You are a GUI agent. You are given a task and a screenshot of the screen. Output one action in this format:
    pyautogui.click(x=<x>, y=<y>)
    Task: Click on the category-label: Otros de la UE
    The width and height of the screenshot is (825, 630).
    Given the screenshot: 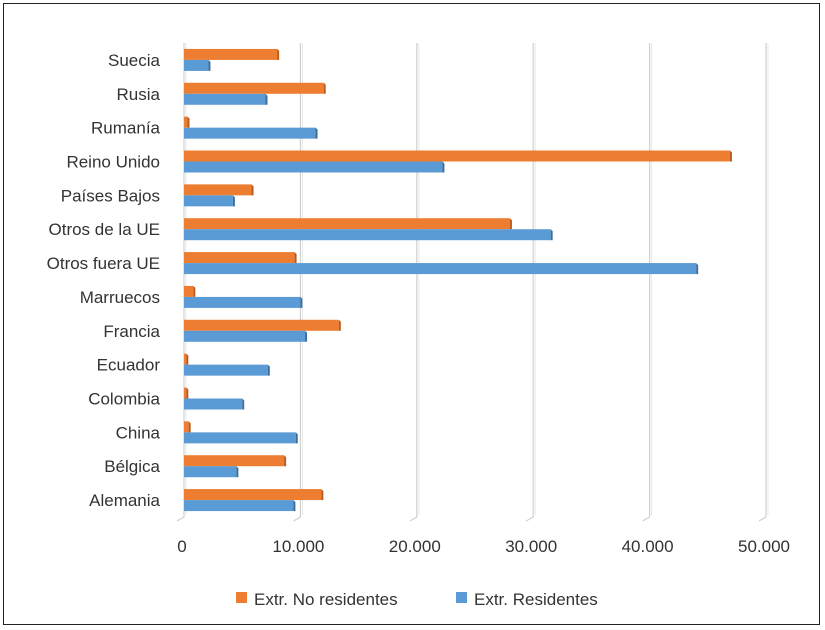 What is the action you would take?
    pyautogui.click(x=105, y=229)
    